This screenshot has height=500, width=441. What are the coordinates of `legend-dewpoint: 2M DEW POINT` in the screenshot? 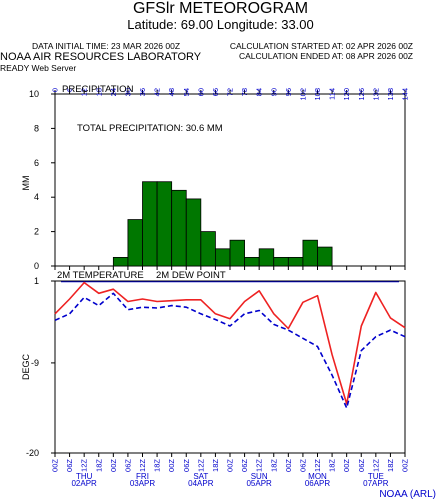 It's located at (191, 275).